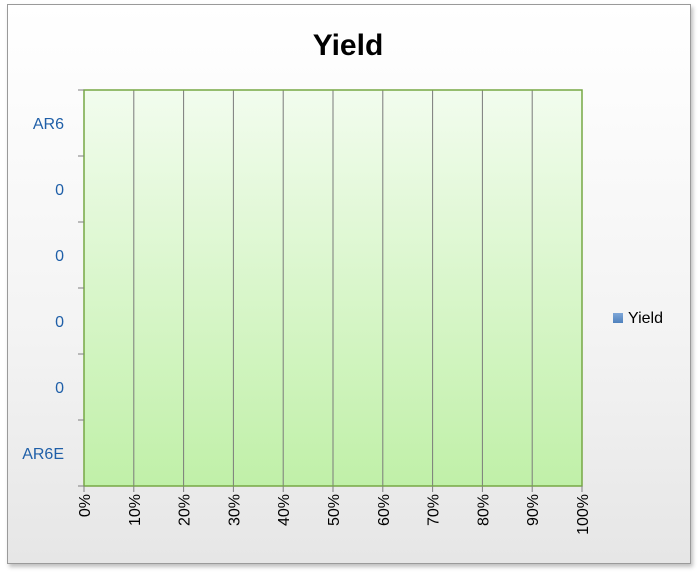  Describe the element at coordinates (533, 510) in the screenshot. I see `x-tick-label: 90%` at that location.